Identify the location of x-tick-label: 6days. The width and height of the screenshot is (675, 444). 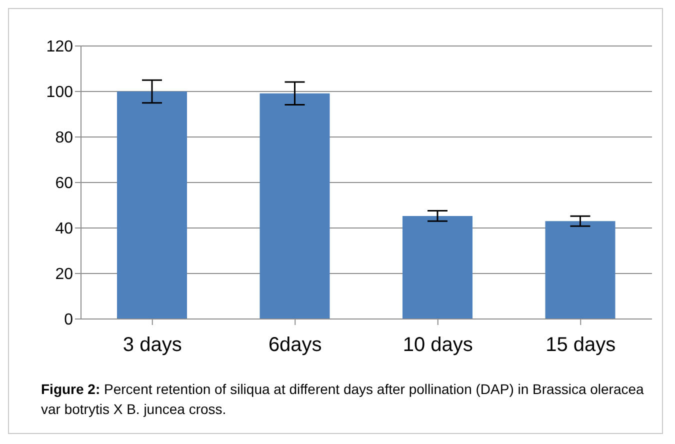
(295, 345).